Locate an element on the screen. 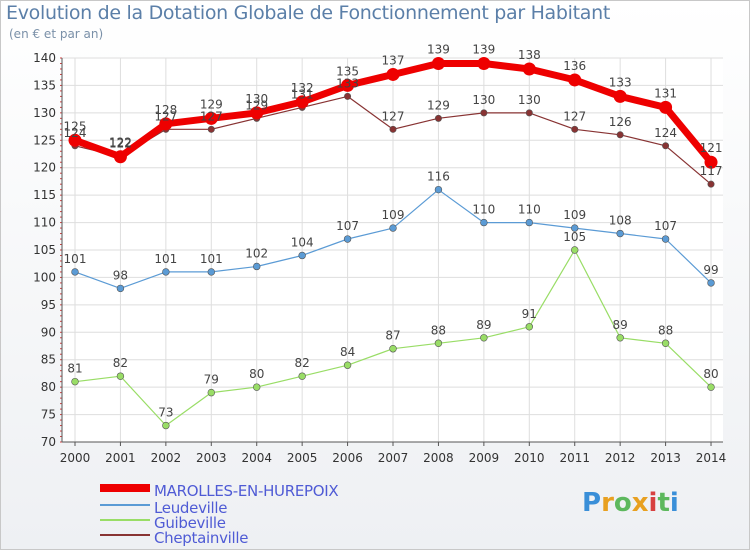  data-label-cheptainville: 130 is located at coordinates (529, 100).